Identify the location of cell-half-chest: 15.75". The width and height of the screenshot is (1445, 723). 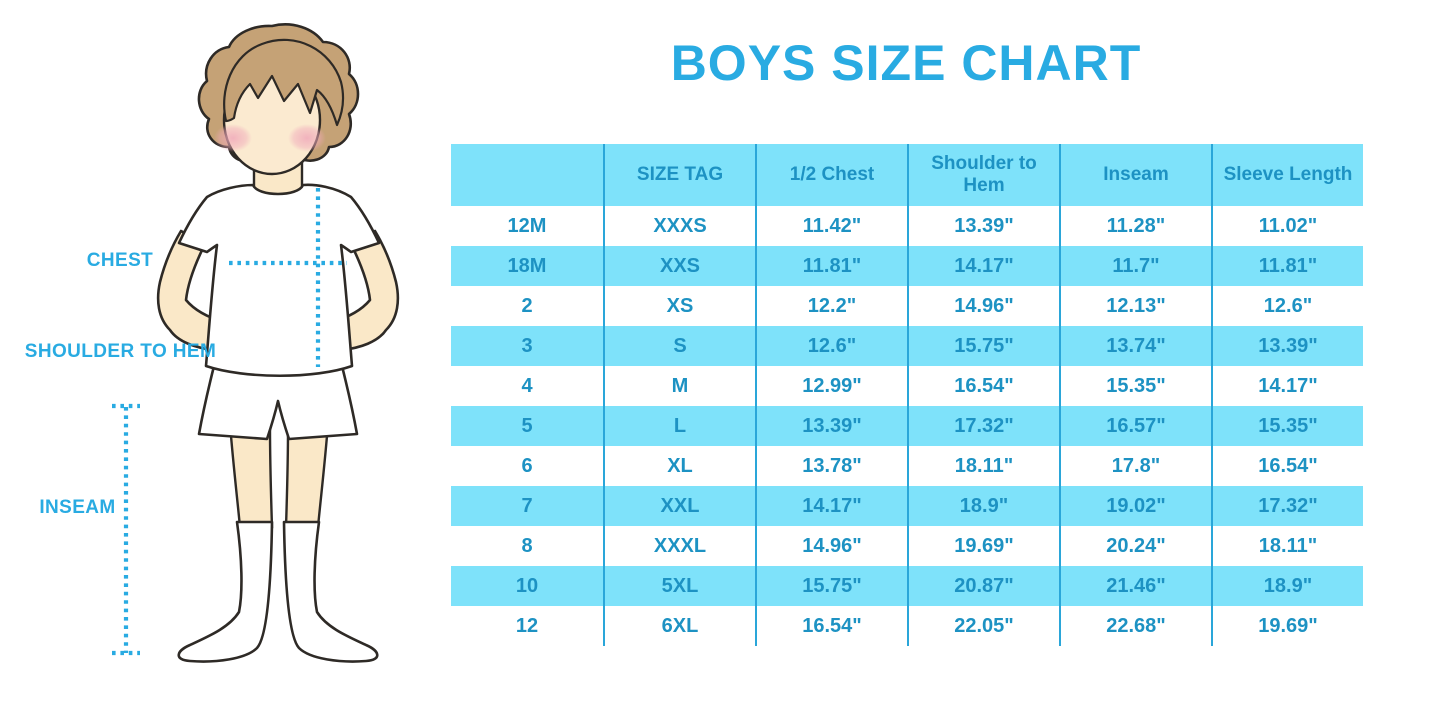
(831, 586).